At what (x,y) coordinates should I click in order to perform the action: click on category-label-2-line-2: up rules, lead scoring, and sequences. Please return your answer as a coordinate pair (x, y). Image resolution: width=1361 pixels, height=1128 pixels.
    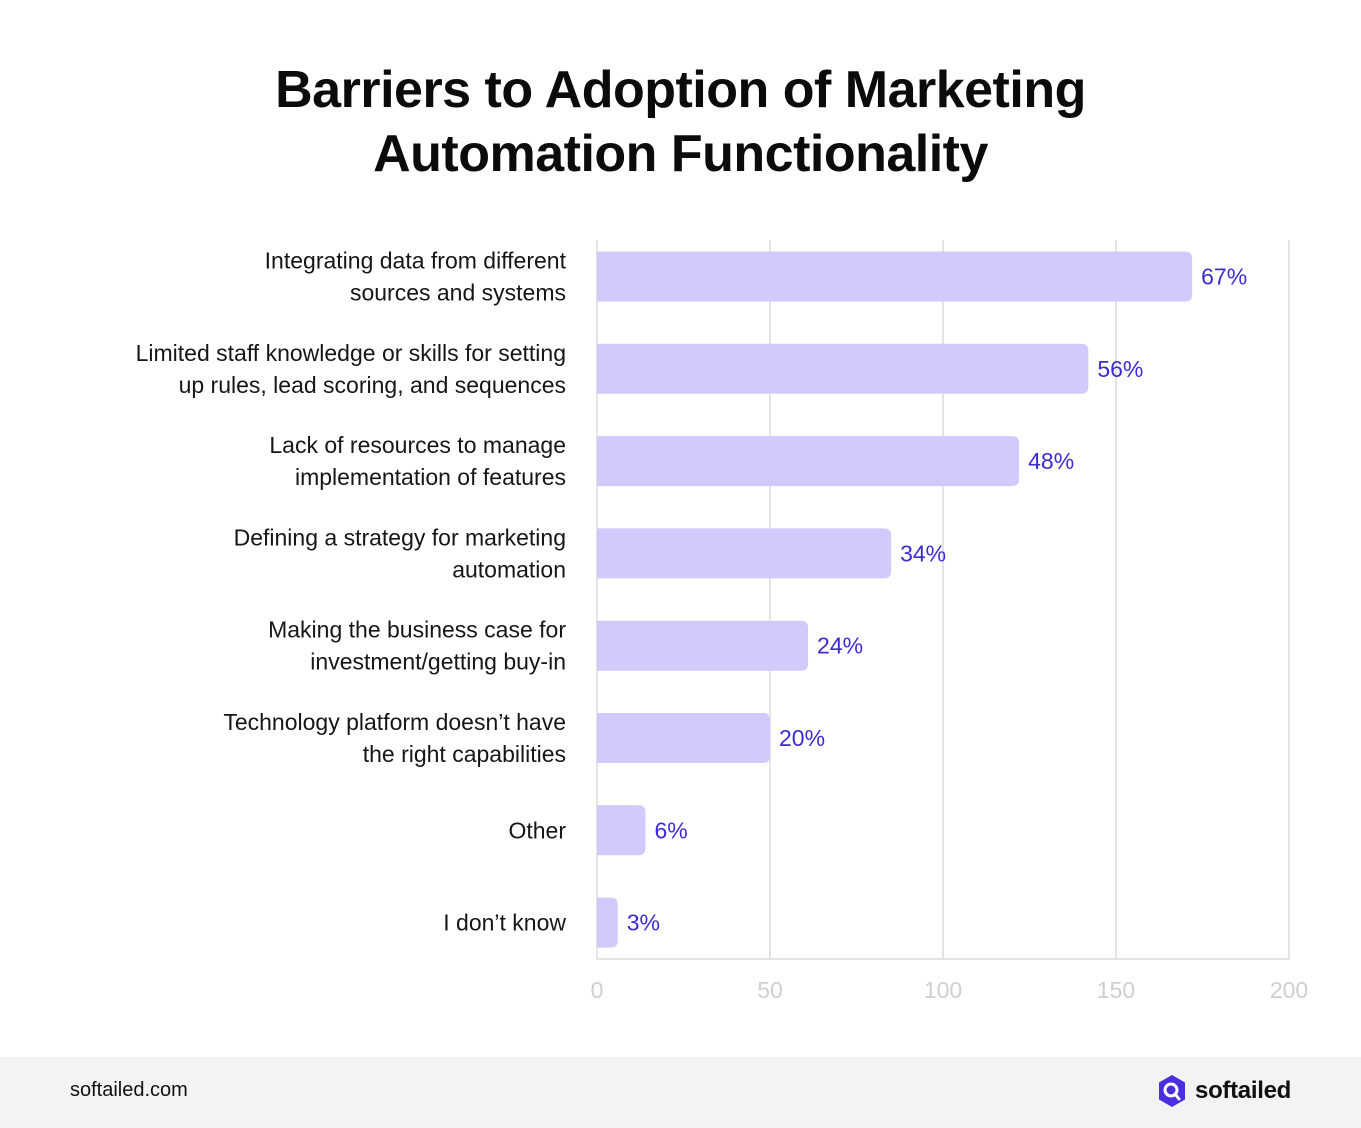
    Looking at the image, I should click on (372, 385).